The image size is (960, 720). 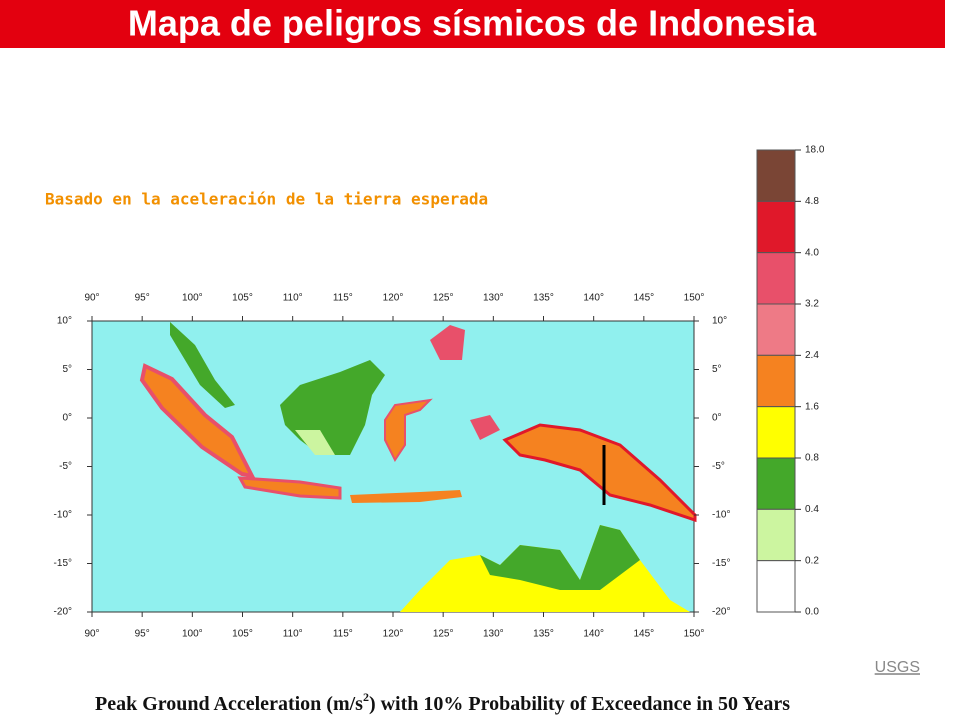 I want to click on mindanao, so click(x=447, y=342).